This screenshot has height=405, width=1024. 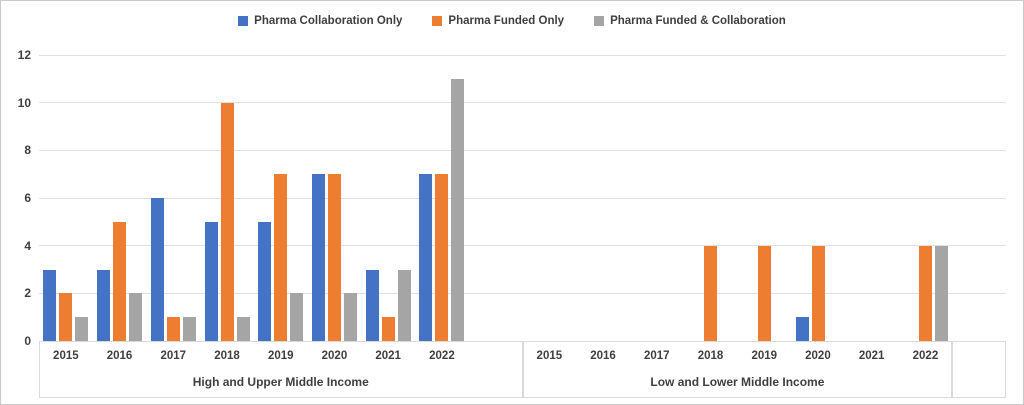 I want to click on y-tick-label-6: 6, so click(x=27, y=198).